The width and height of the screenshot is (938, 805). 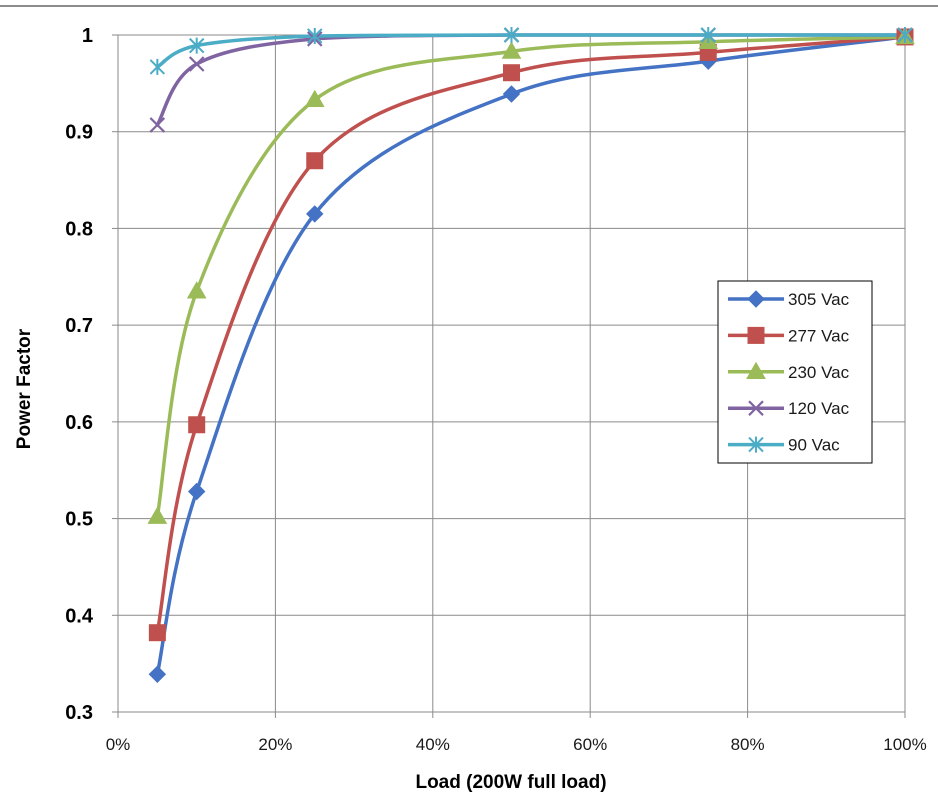 I want to click on y-tick-label: 1, so click(x=87, y=36).